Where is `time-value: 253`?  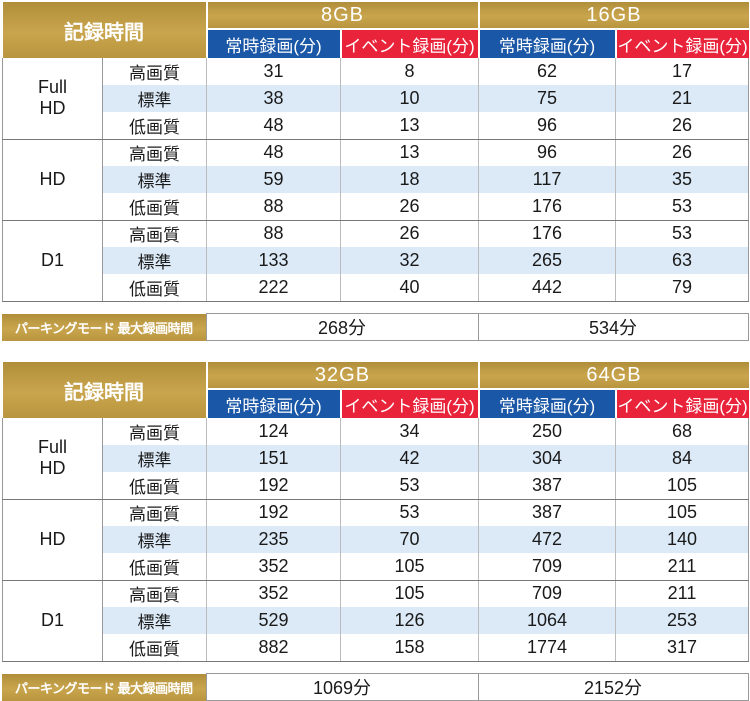
time-value: 253 is located at coordinates (682, 620).